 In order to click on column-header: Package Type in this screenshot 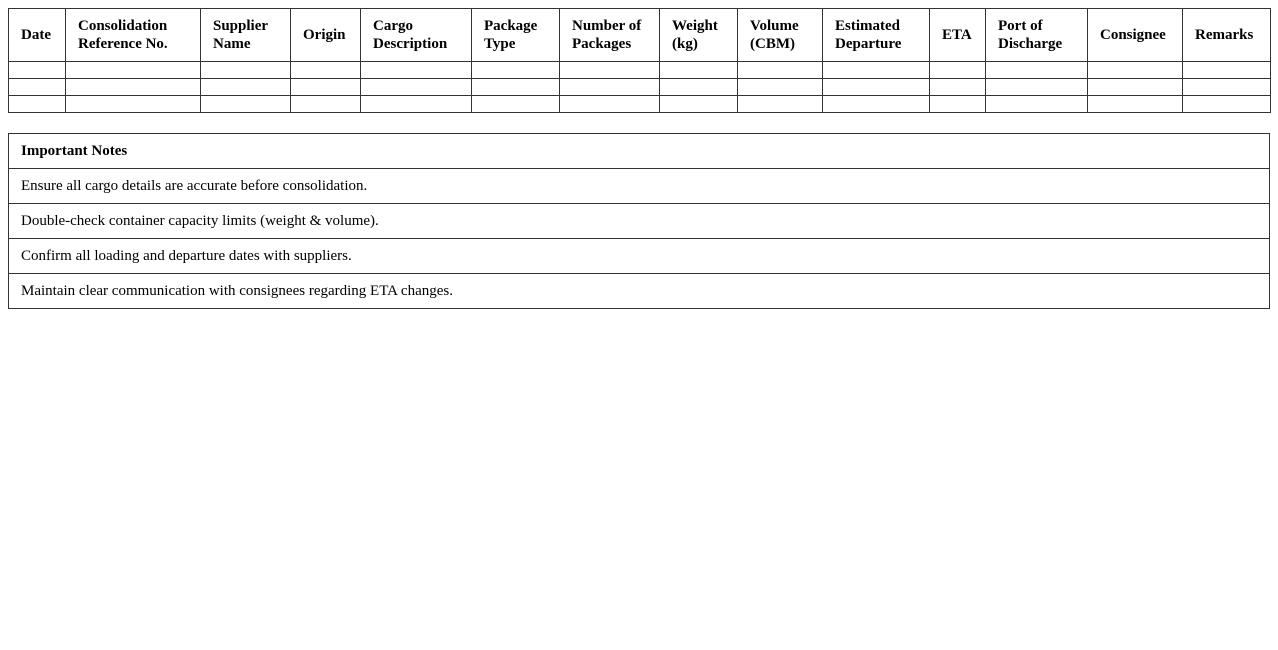, I will do `click(515, 35)`.